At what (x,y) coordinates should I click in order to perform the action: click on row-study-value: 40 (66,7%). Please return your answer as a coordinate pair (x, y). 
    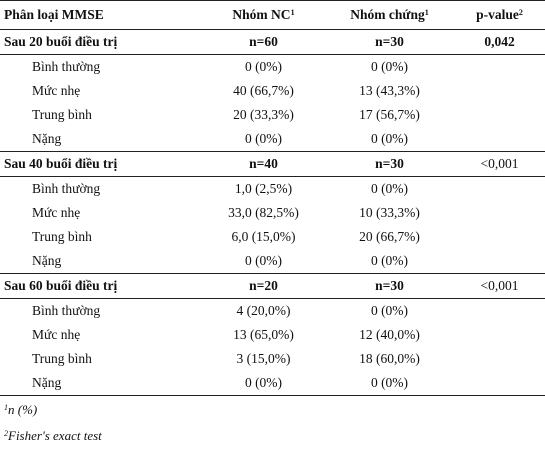
    Looking at the image, I should click on (263, 90).